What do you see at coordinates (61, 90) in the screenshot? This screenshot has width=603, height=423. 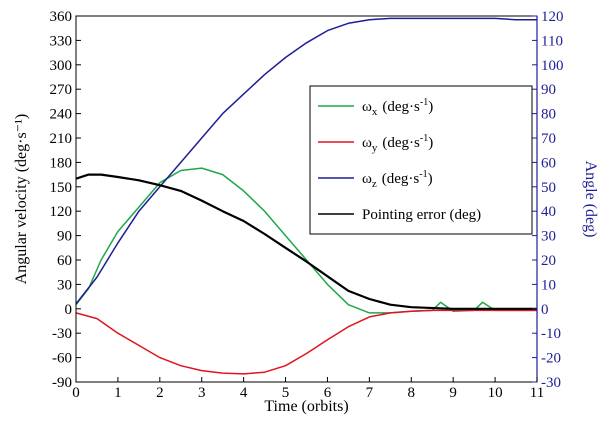 I see `left-tick-label: 270` at bounding box center [61, 90].